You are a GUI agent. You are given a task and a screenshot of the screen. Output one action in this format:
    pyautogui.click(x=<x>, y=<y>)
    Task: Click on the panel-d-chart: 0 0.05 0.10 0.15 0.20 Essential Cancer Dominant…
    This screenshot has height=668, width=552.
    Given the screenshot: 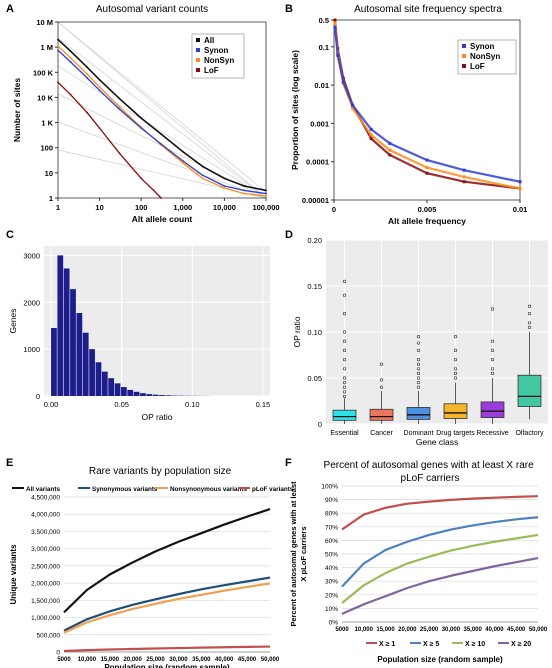 What is the action you would take?
    pyautogui.click(x=420, y=341)
    